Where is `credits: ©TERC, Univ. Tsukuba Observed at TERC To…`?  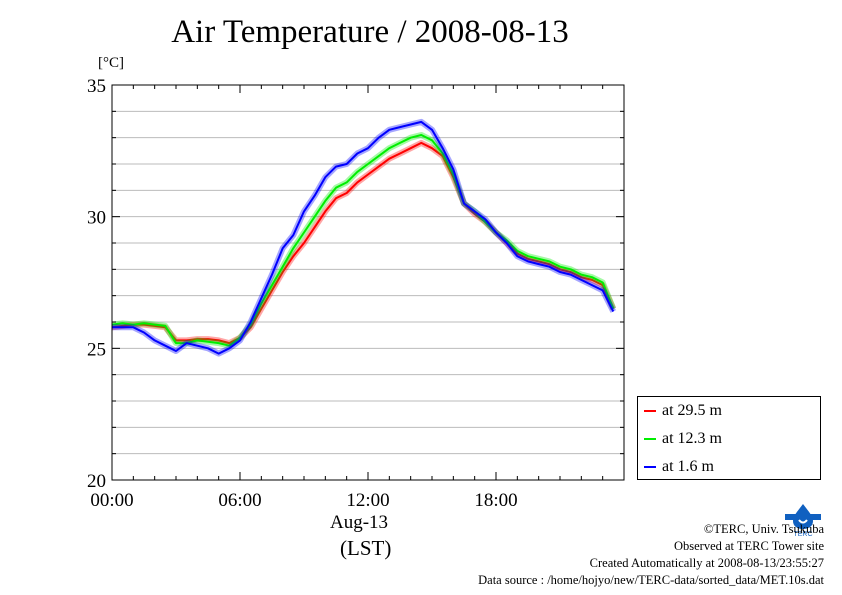 credits: ©TERC, Univ. Tsukuba Observed at TERC To… is located at coordinates (651, 555).